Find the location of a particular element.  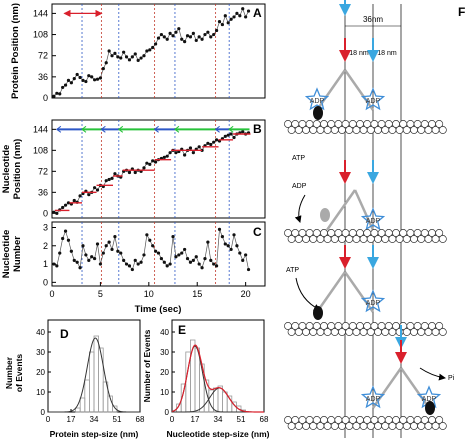

xtick-label: 0 is located at coordinates (51, 294).